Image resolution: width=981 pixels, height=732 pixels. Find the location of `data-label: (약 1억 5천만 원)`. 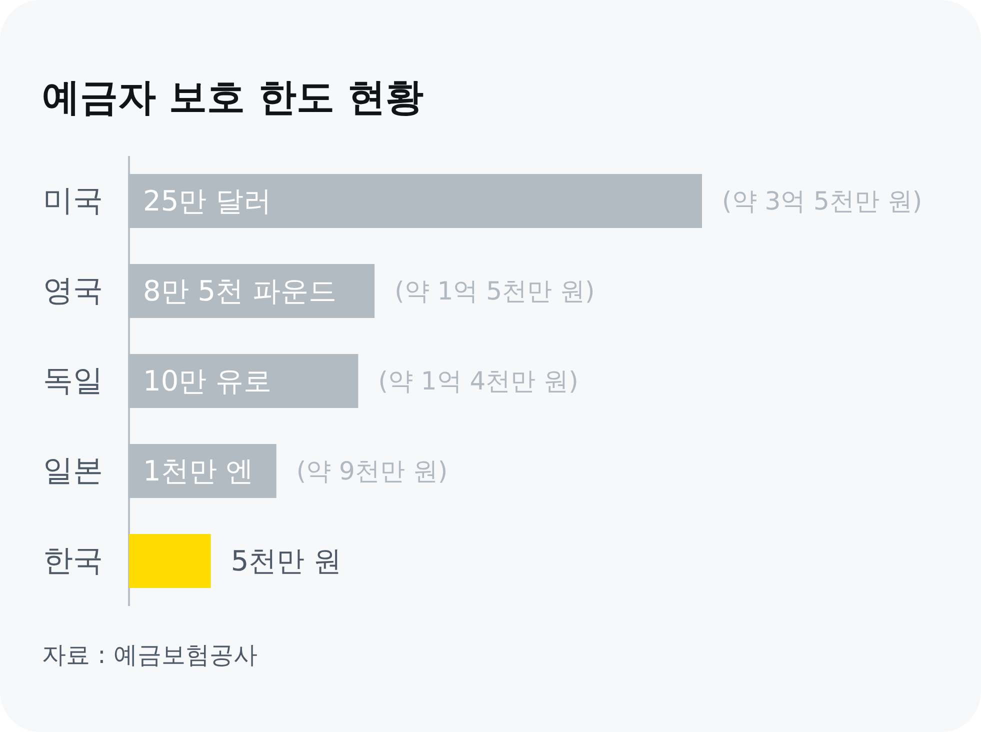

data-label: (약 1억 5천만 원) is located at coordinates (494, 291).